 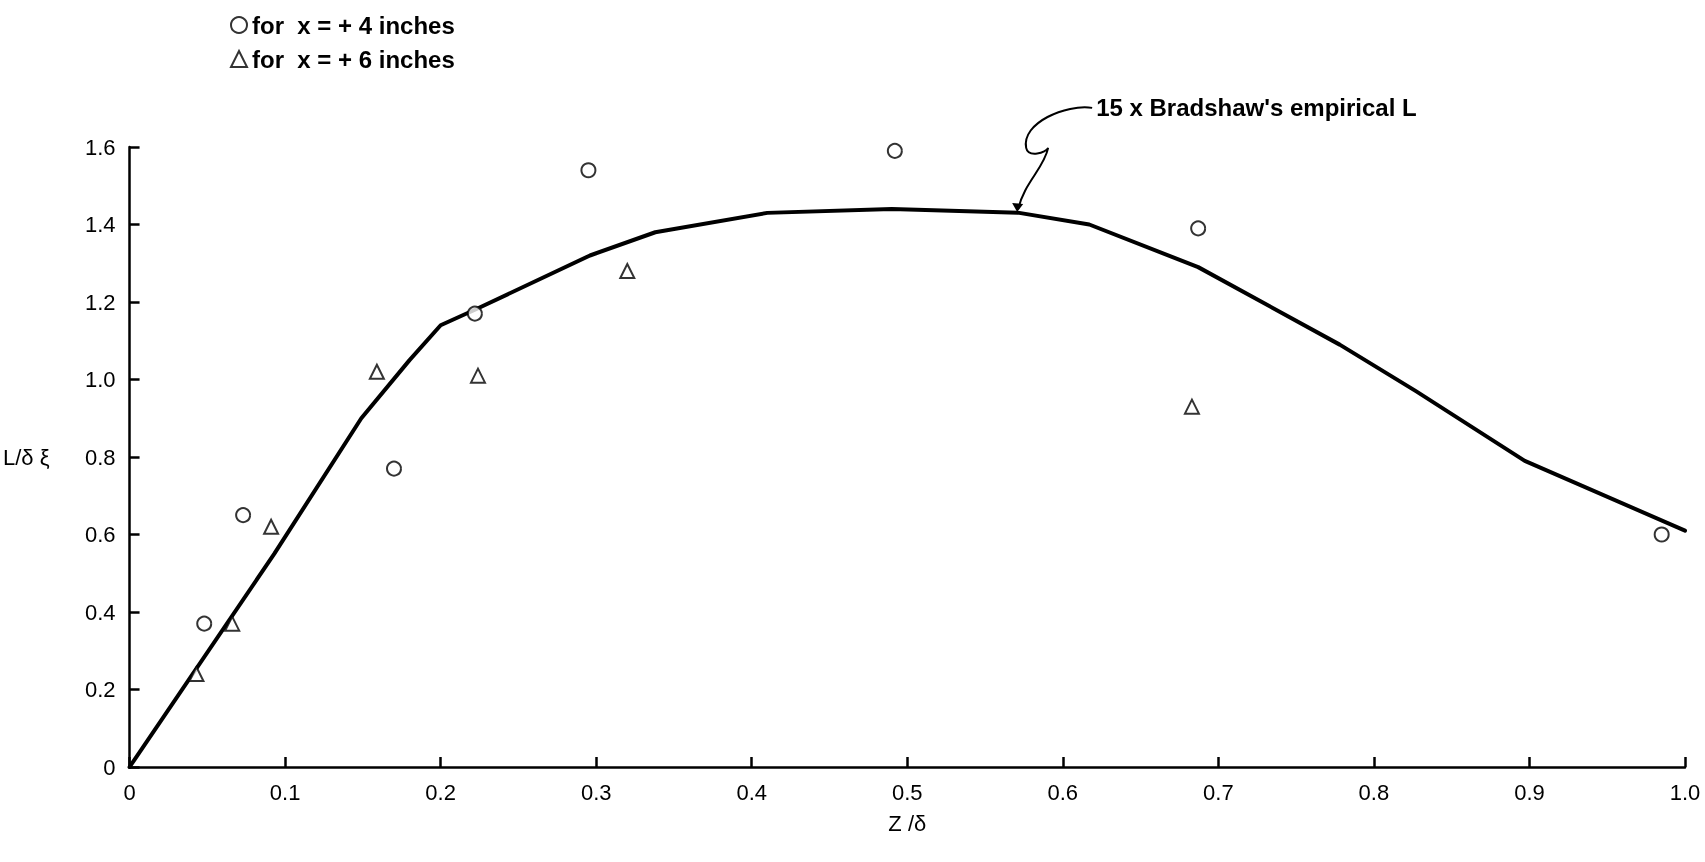 I want to click on y-tick-label: 0, so click(x=109, y=767).